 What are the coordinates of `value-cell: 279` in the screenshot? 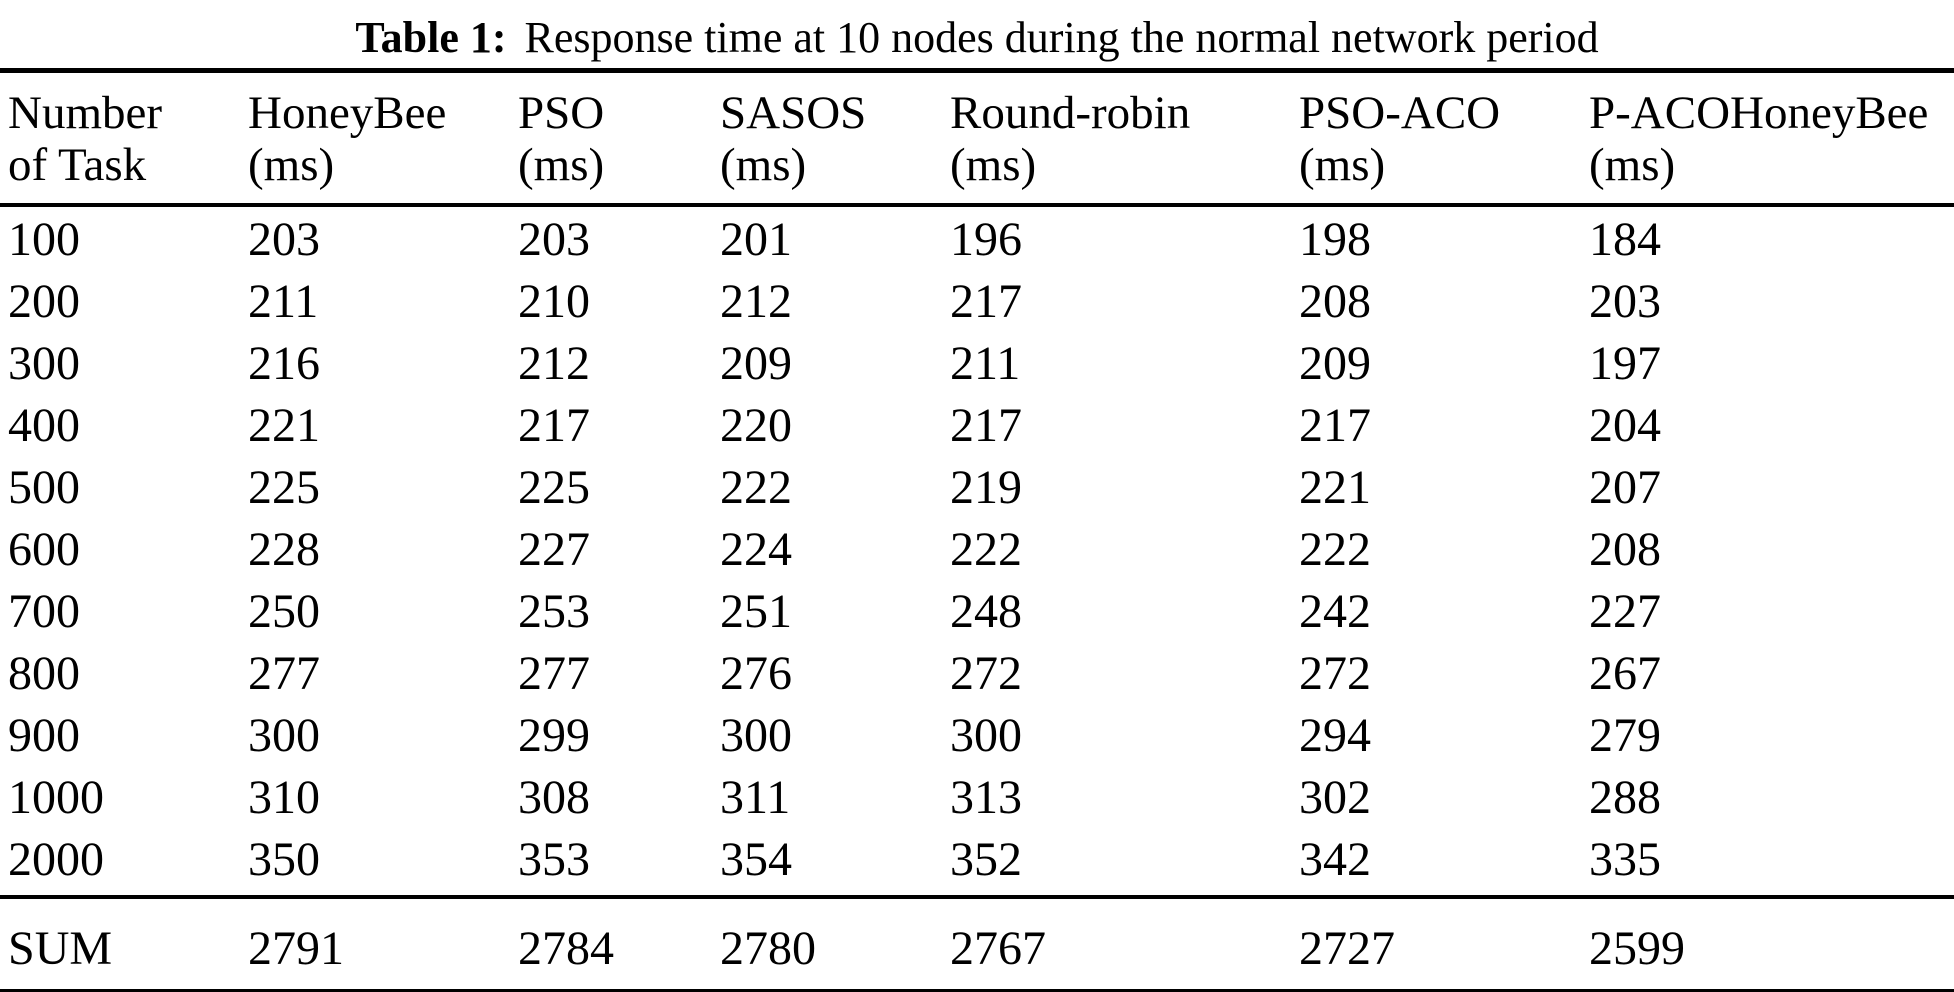 It's located at (1625, 735).